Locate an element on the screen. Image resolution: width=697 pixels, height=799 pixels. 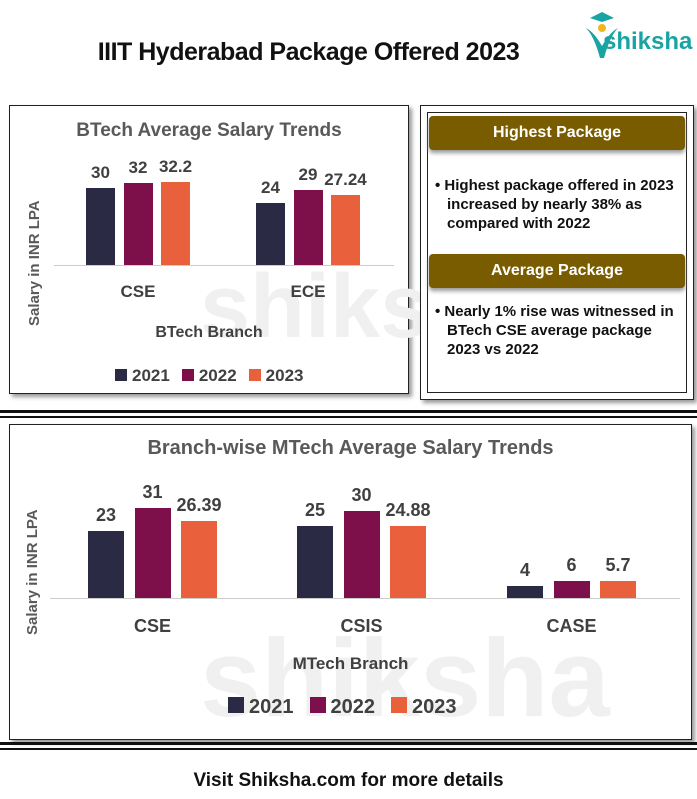
data-label: 6 is located at coordinates (571, 564).